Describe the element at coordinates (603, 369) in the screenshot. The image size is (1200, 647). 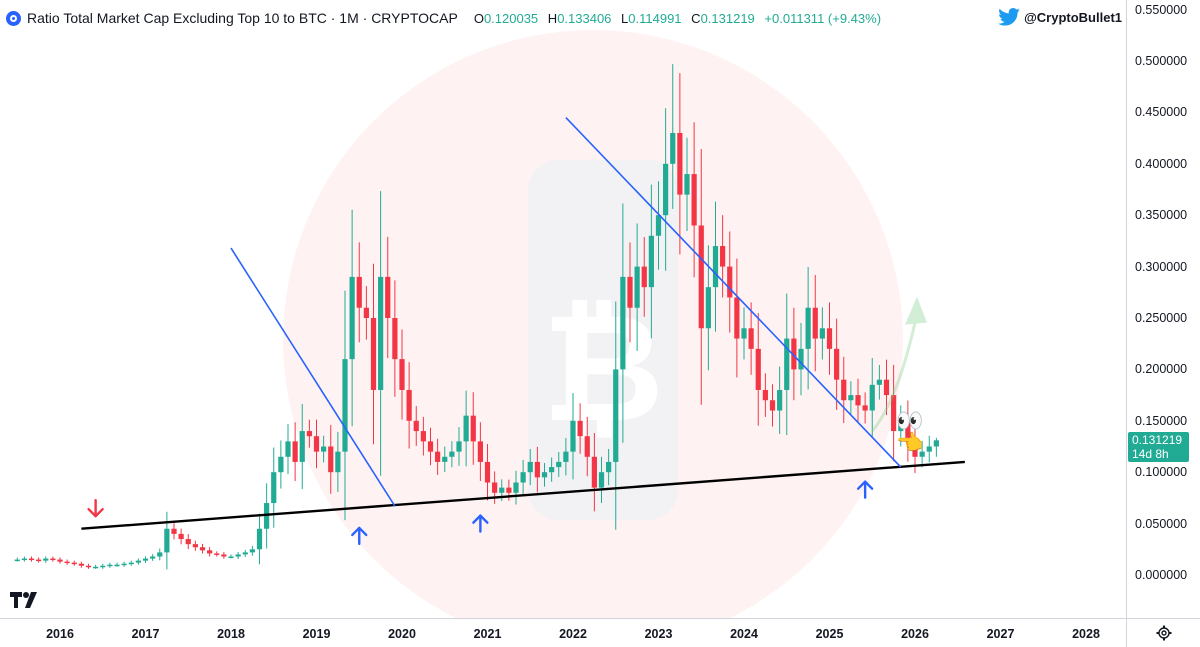
I see `watermark-bitcoin-symbol: ₿` at that location.